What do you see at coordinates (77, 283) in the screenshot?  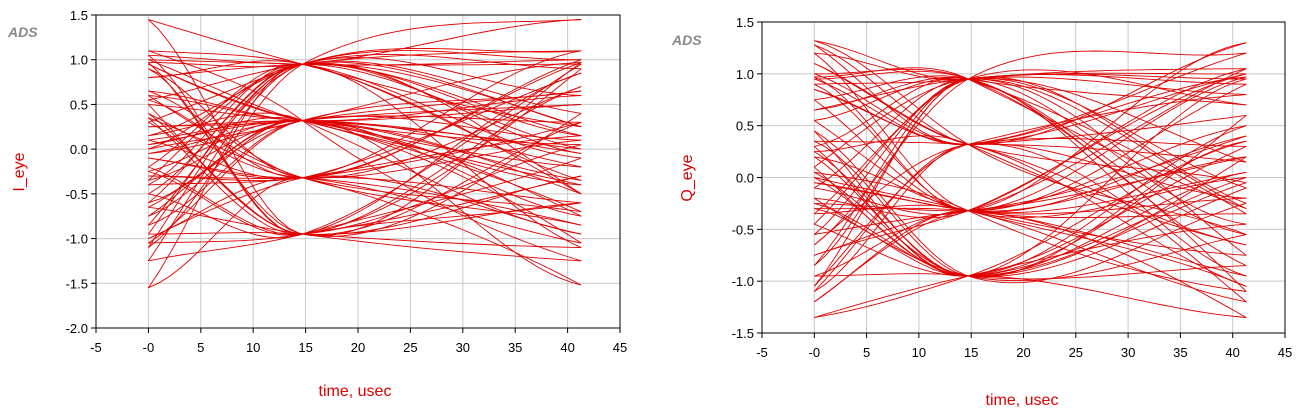 I see `y-tick-label: -1.5` at bounding box center [77, 283].